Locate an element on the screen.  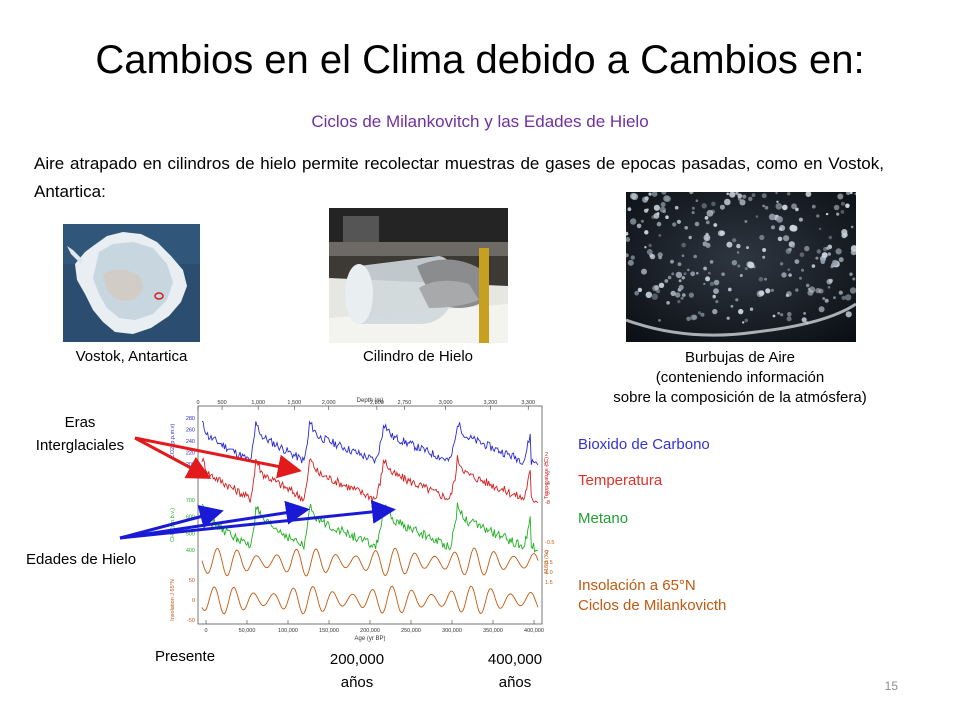
series-tick-label: -50 is located at coordinates (191, 621).